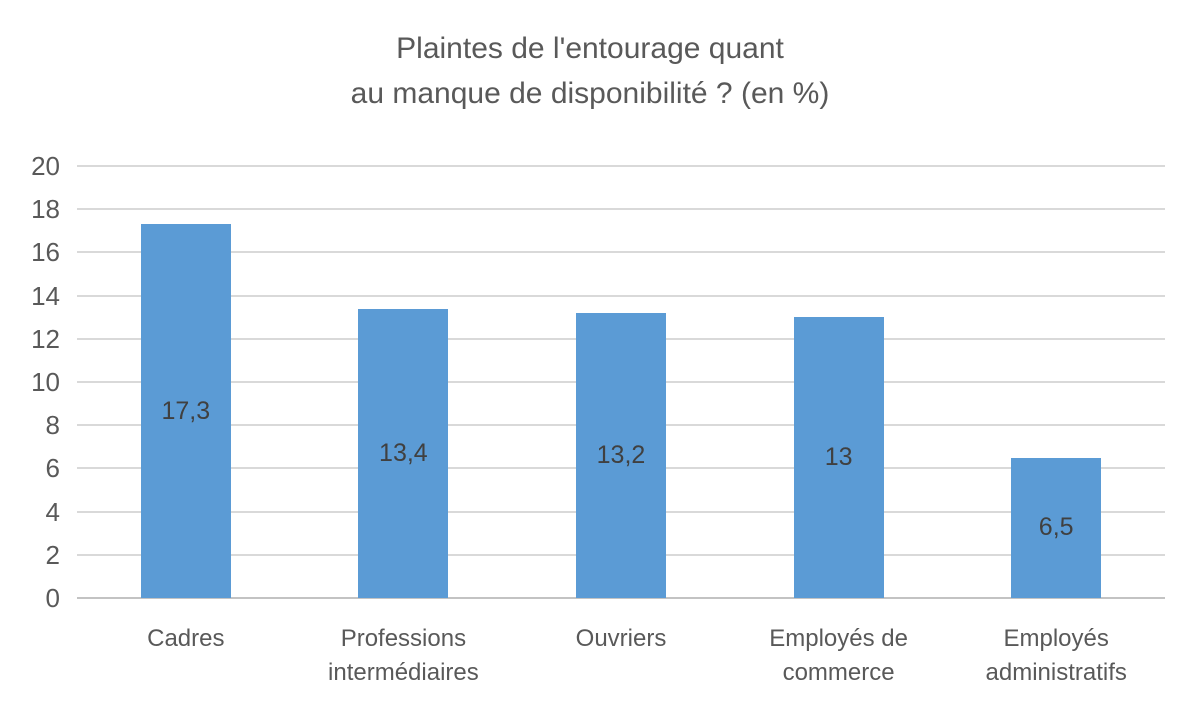 The image size is (1200, 723). I want to click on y-axis-tick-label-2: 2, so click(52, 554).